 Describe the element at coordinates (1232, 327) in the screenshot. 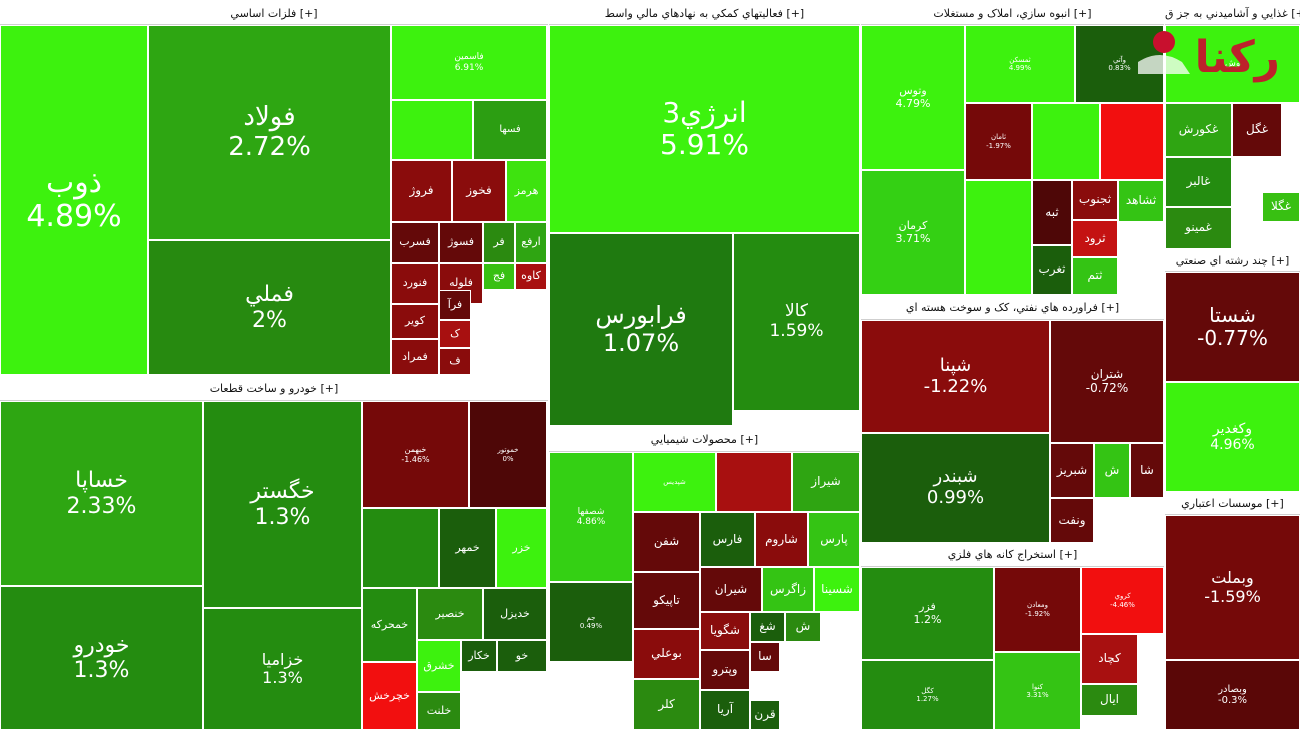

I see `stock-cell: شستا -0.77%` at that location.